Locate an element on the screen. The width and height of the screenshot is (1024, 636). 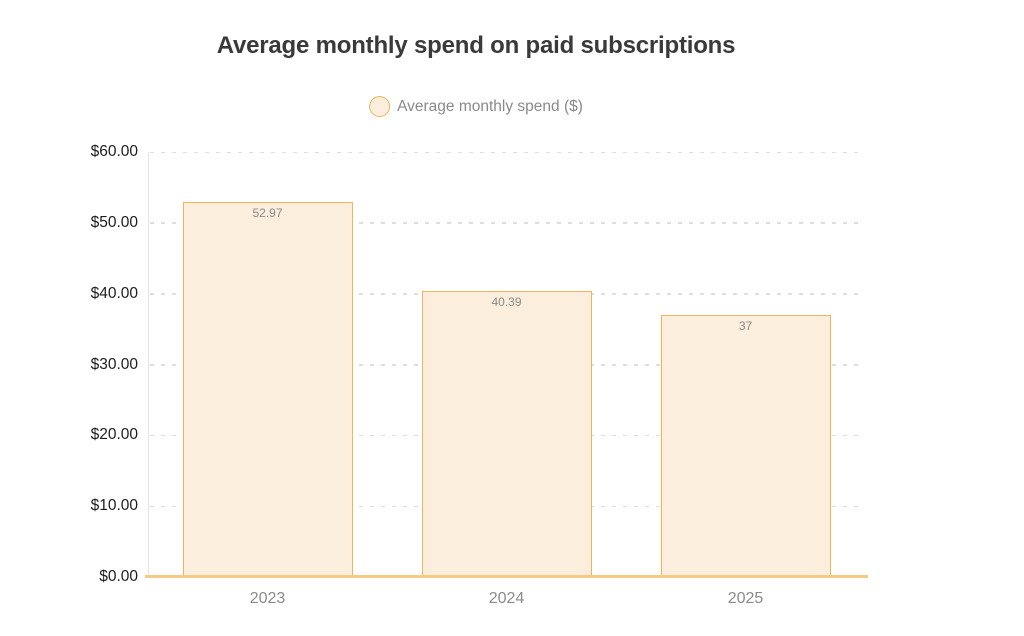
bar: 40.39 is located at coordinates (506, 433).